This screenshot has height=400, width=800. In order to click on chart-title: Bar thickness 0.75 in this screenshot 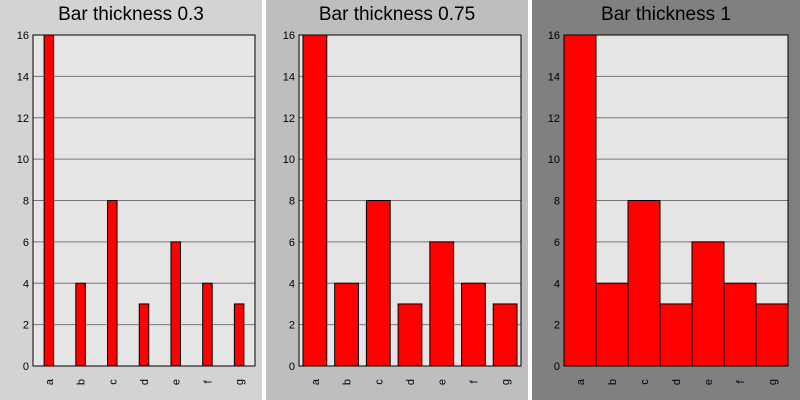, I will do `click(397, 14)`.